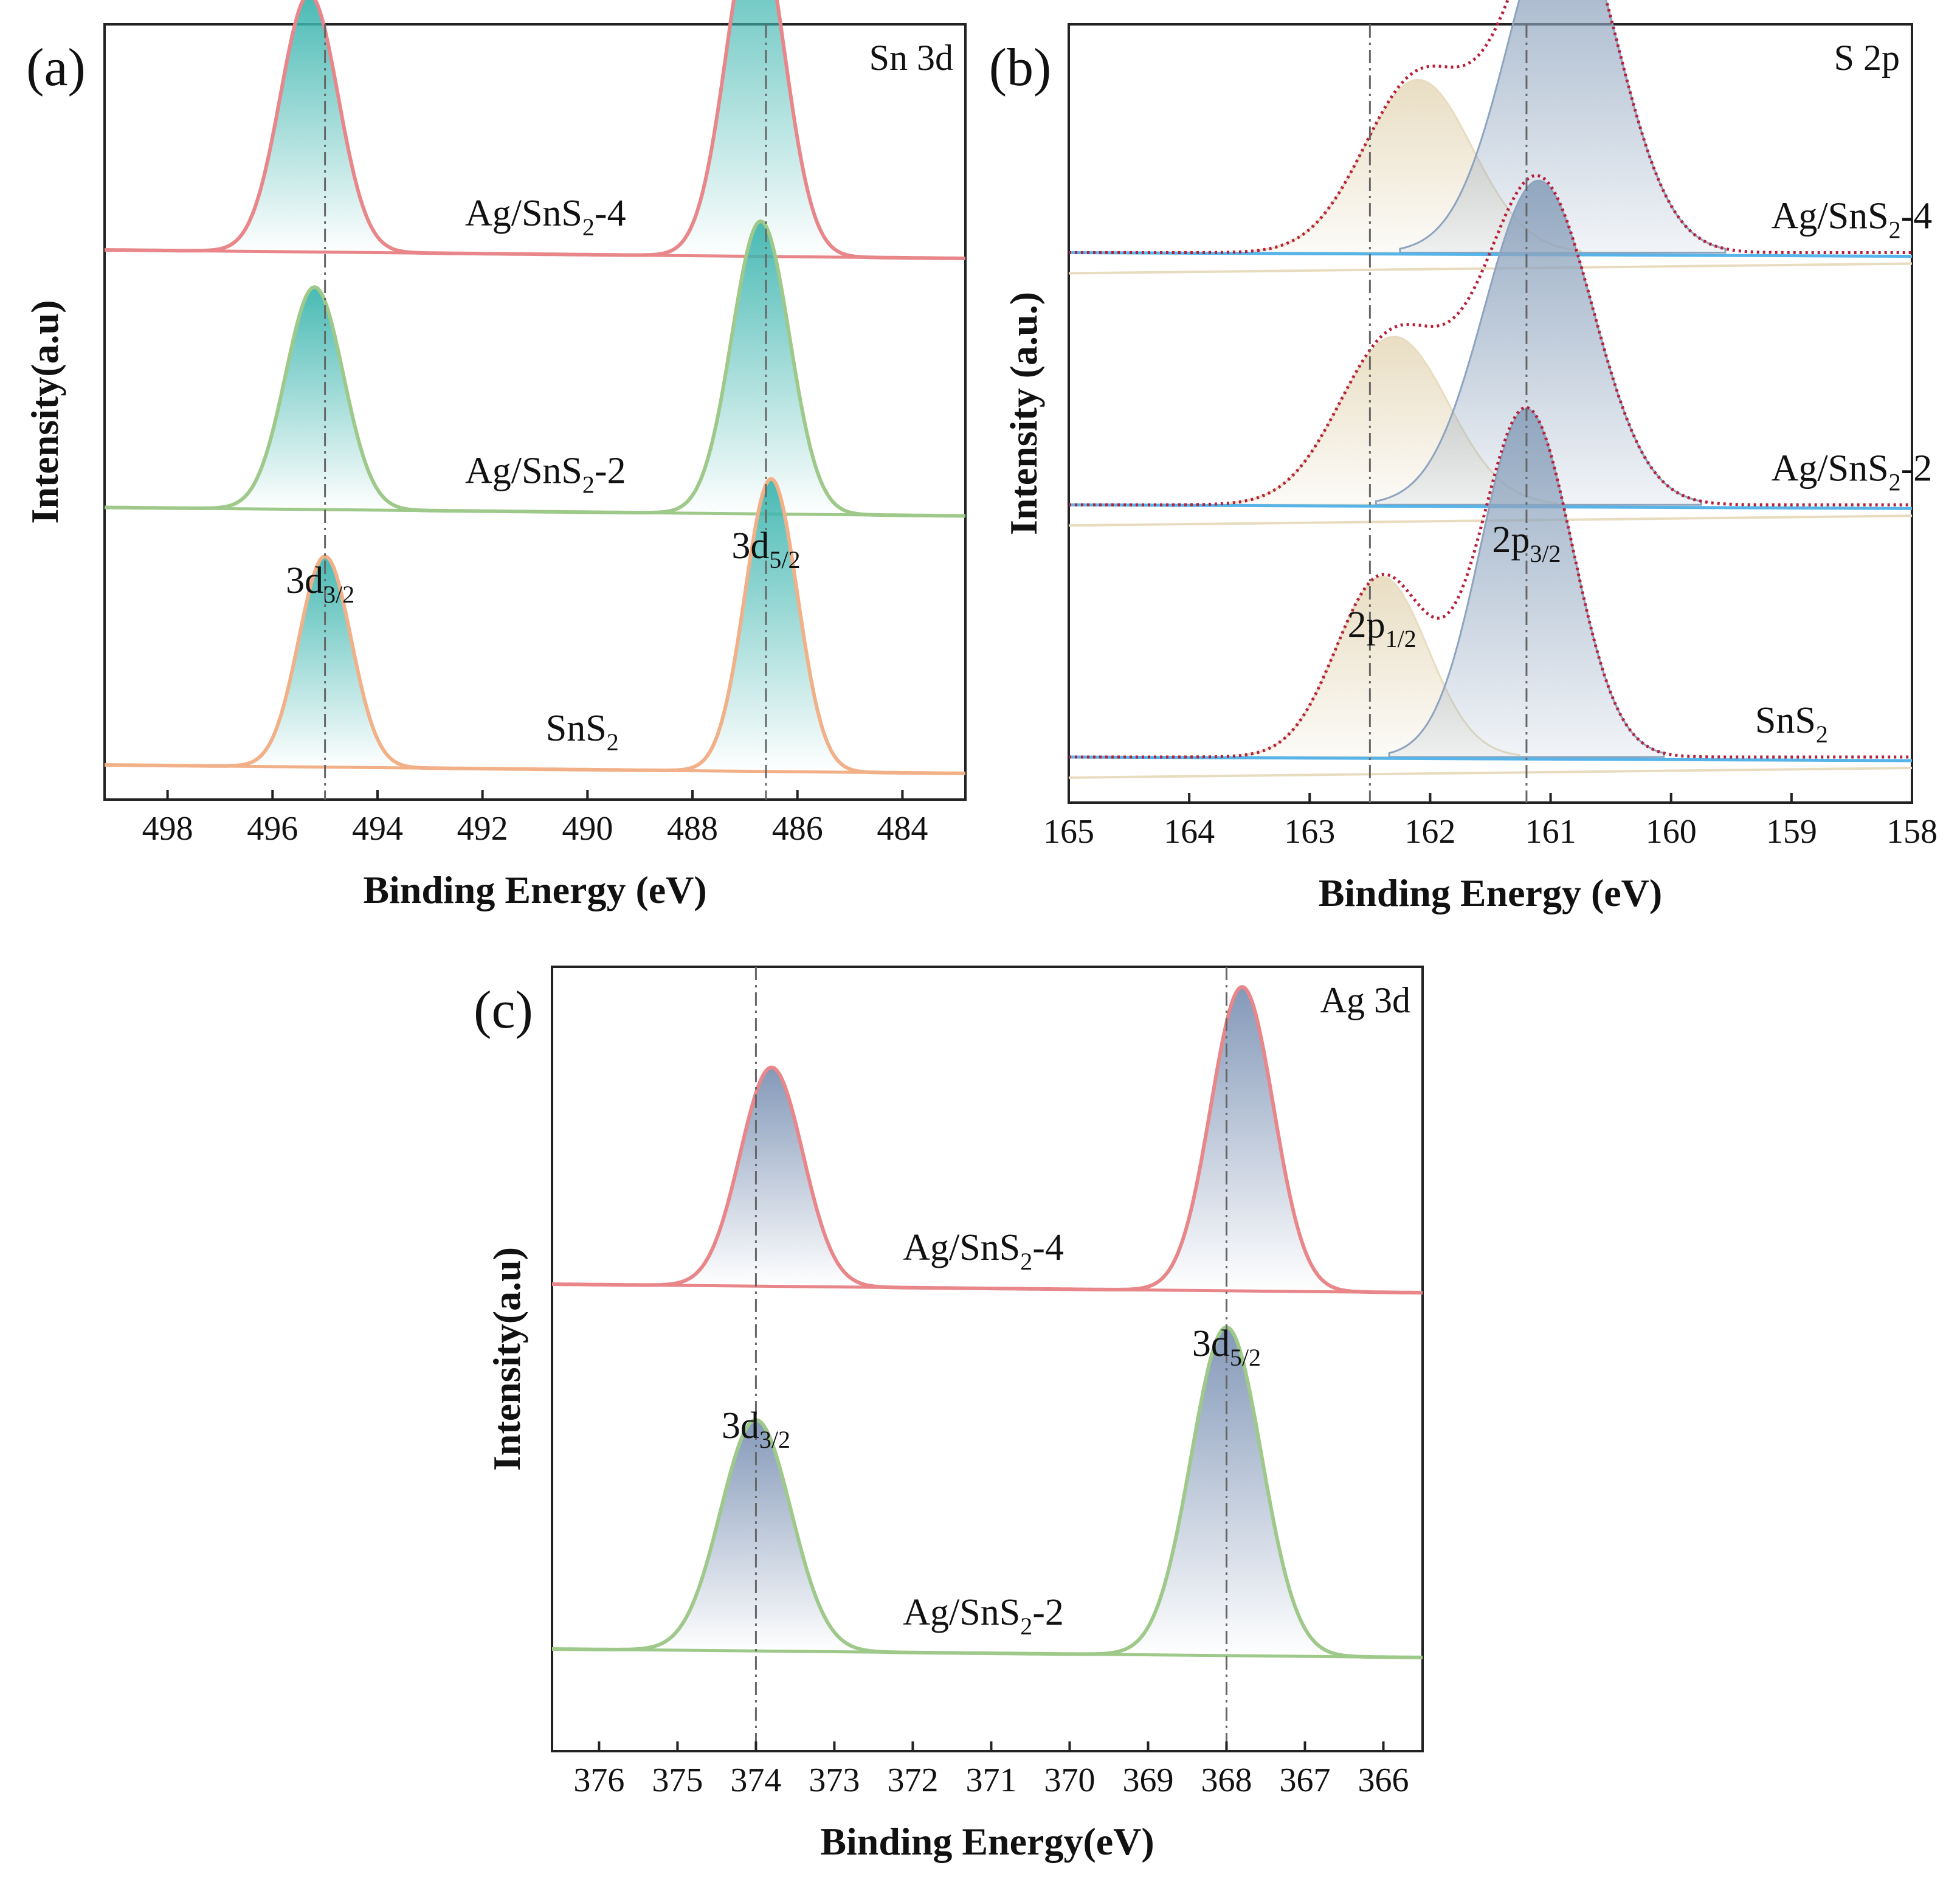 The height and width of the screenshot is (1891, 1960). I want to click on element-label: Sn 3d, so click(911, 58).